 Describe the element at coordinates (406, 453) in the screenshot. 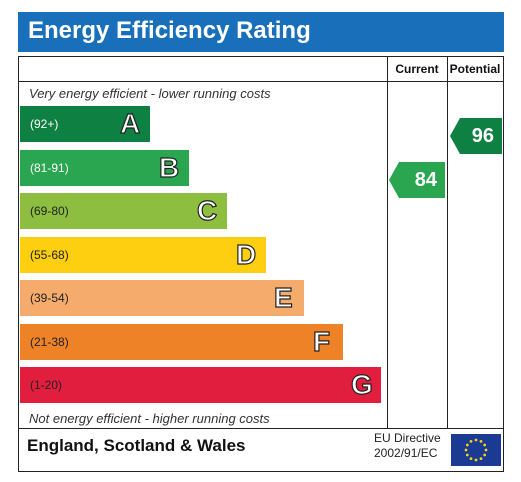

I see `eu-directive-line2: 2002/91/EC` at that location.